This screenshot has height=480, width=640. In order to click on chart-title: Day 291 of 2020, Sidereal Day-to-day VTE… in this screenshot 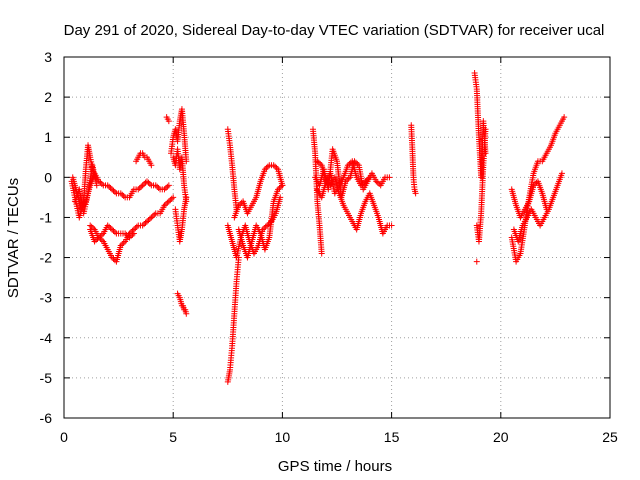, I will do `click(334, 30)`.